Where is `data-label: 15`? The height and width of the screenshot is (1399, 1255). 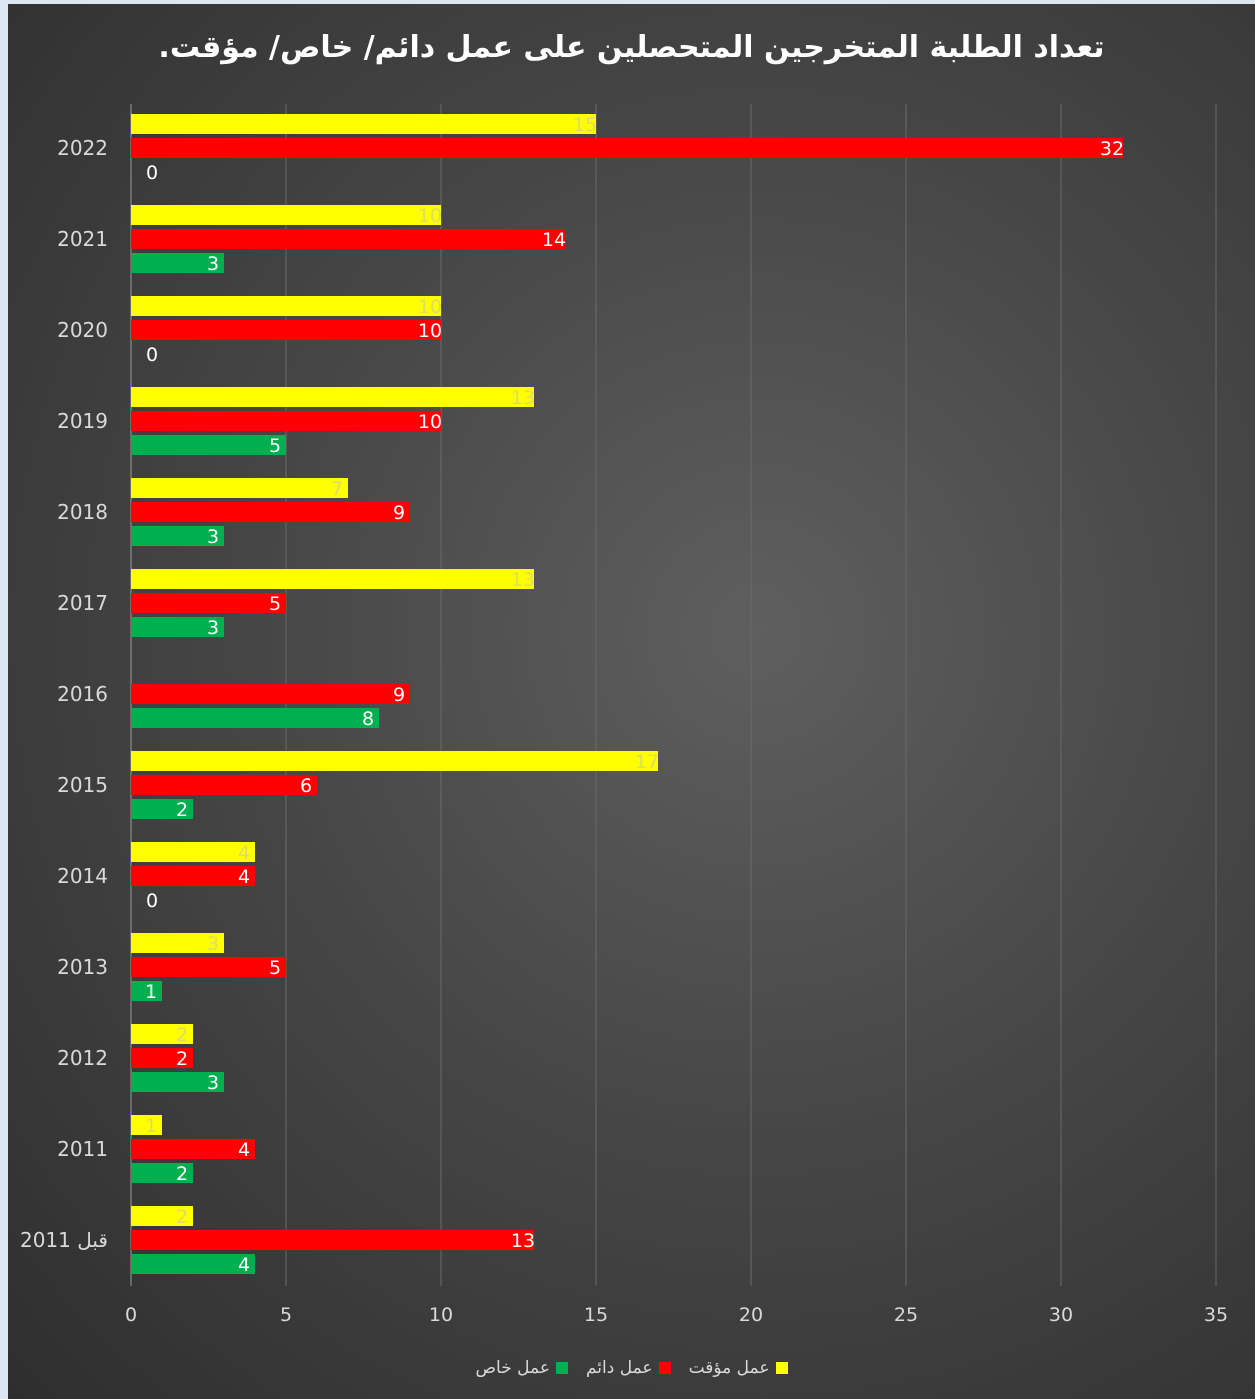
data-label: 15 is located at coordinates (585, 125).